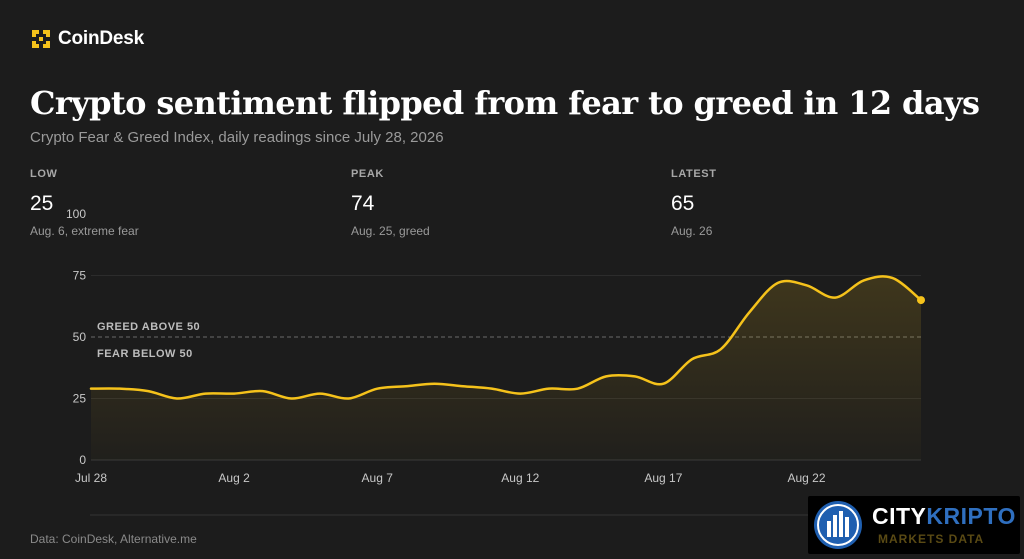 The width and height of the screenshot is (1024, 559). Describe the element at coordinates (806, 478) in the screenshot. I see `x-tick-label: Aug 22` at that location.